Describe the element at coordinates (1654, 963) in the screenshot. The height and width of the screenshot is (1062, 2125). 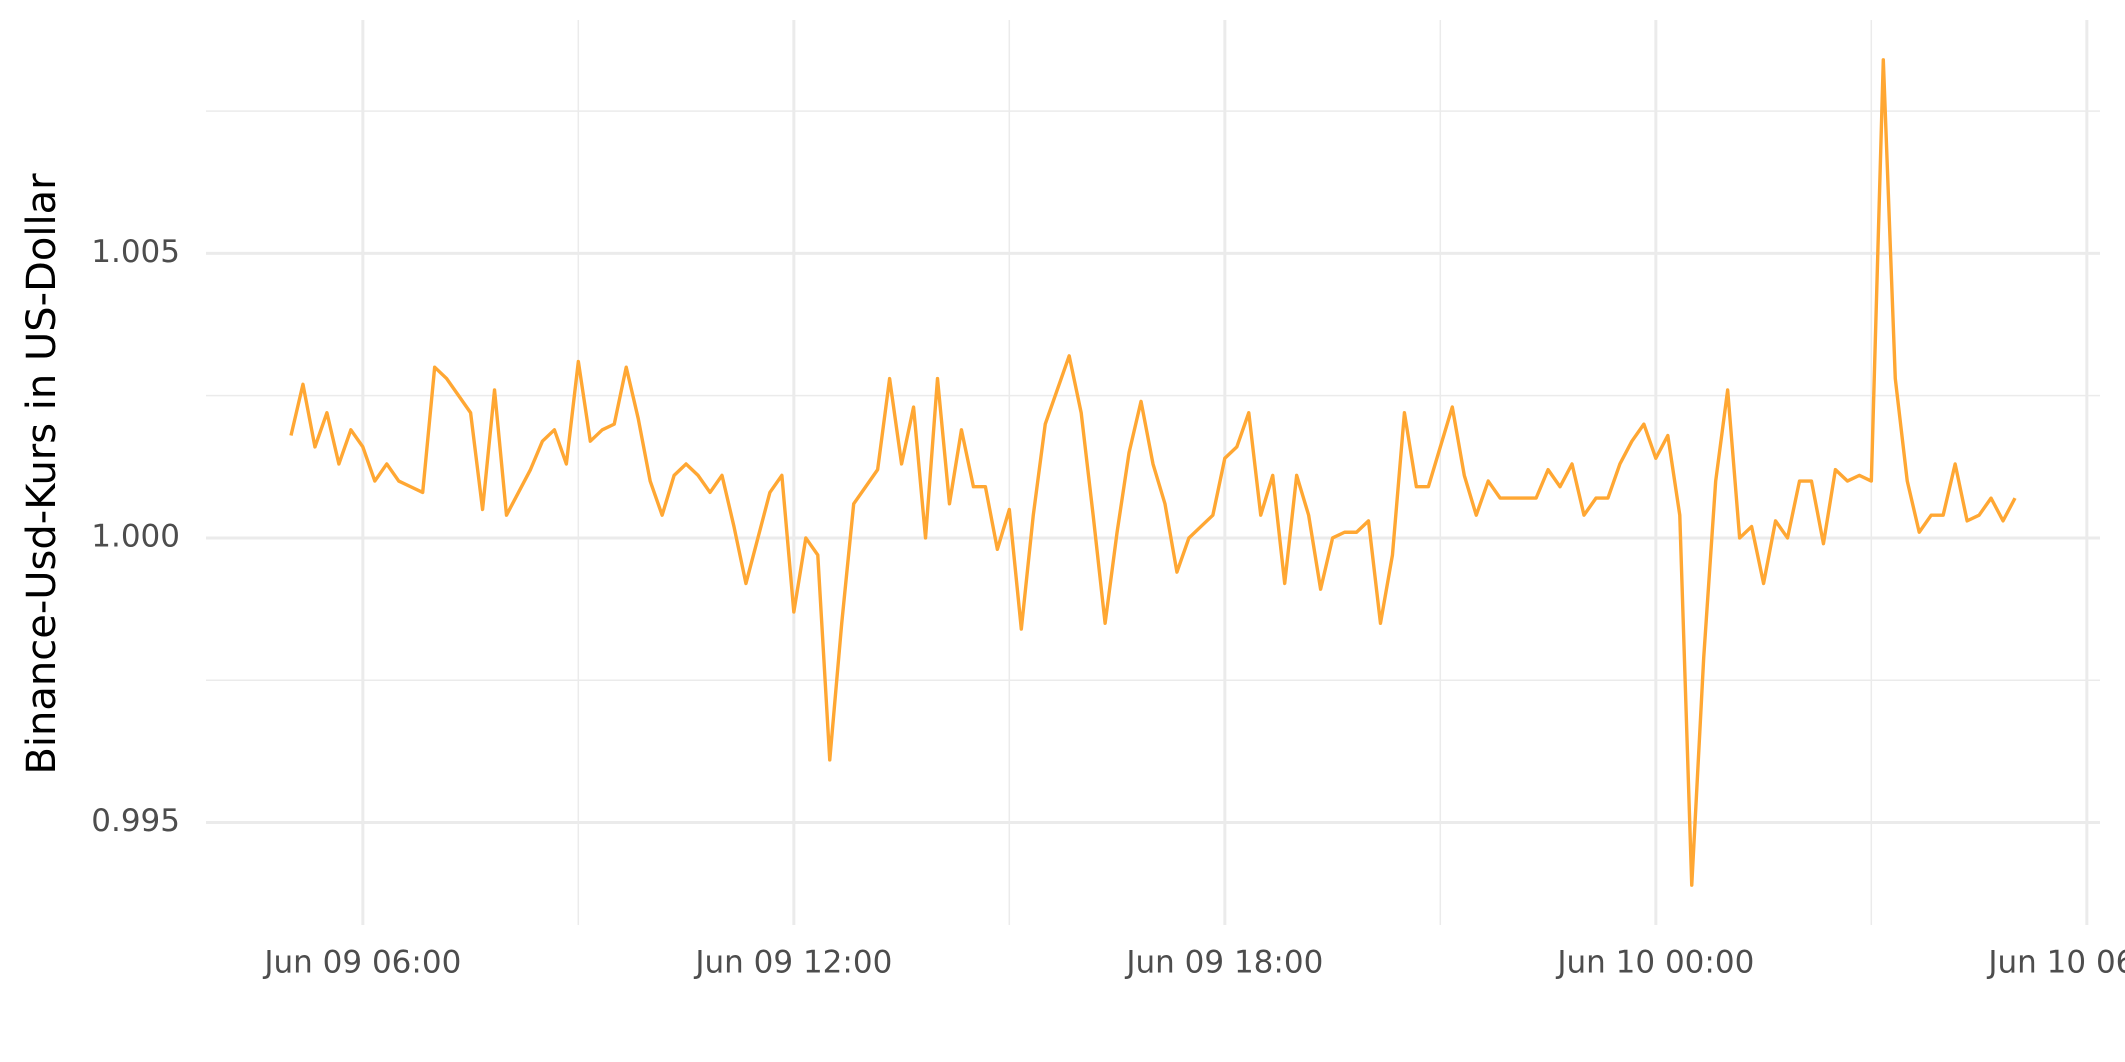
I see `x-tick-label: Jun 10 00:00` at that location.